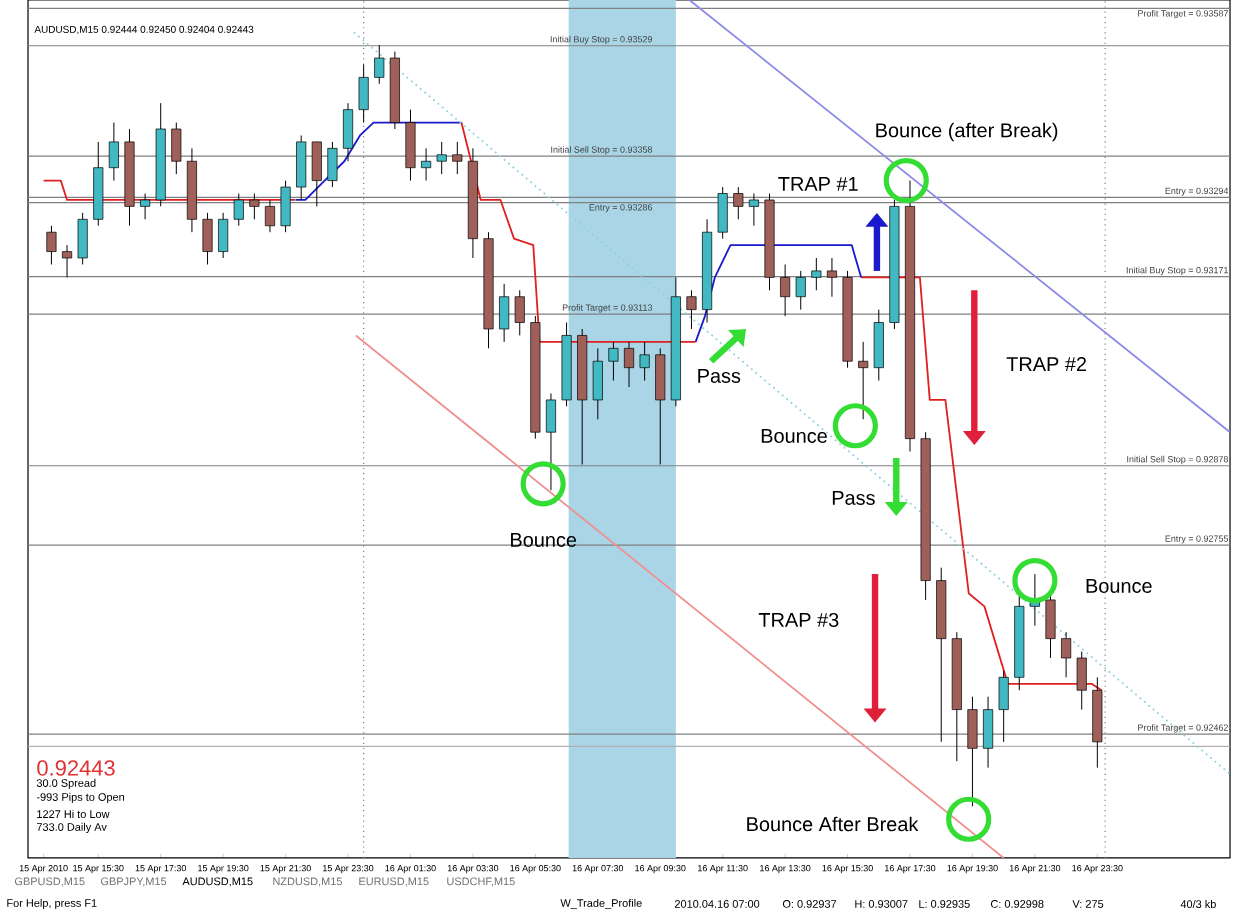 The height and width of the screenshot is (918, 1250). What do you see at coordinates (76, 768) in the screenshot?
I see `annotation: 0.92443` at bounding box center [76, 768].